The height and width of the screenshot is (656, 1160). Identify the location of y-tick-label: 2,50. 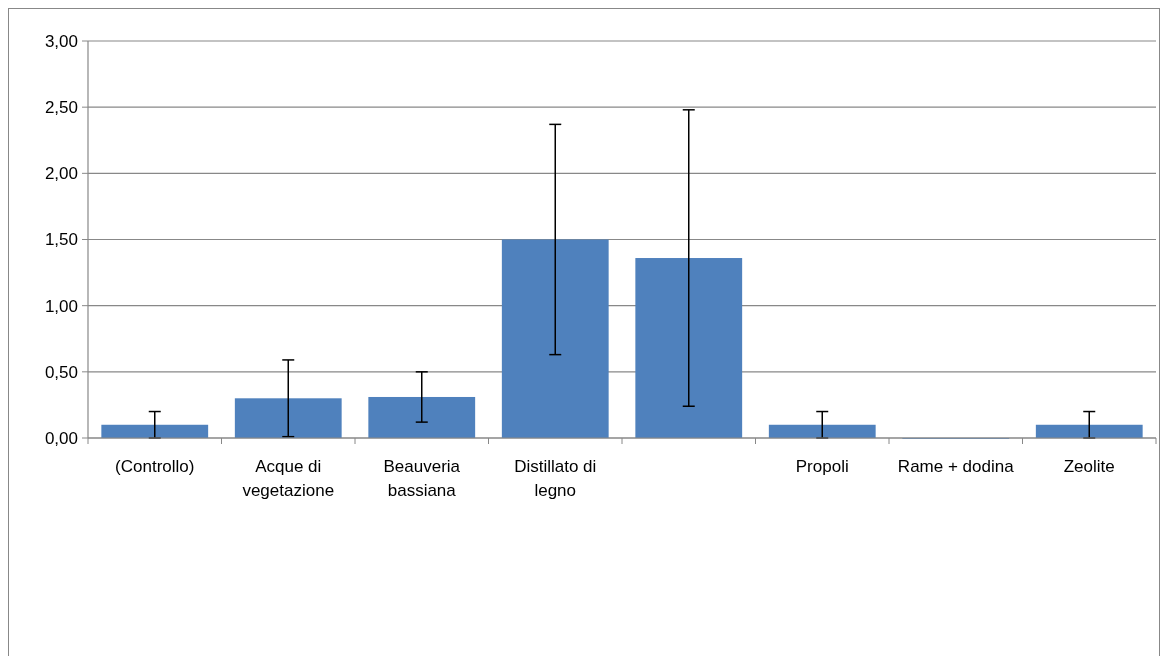
(61, 108).